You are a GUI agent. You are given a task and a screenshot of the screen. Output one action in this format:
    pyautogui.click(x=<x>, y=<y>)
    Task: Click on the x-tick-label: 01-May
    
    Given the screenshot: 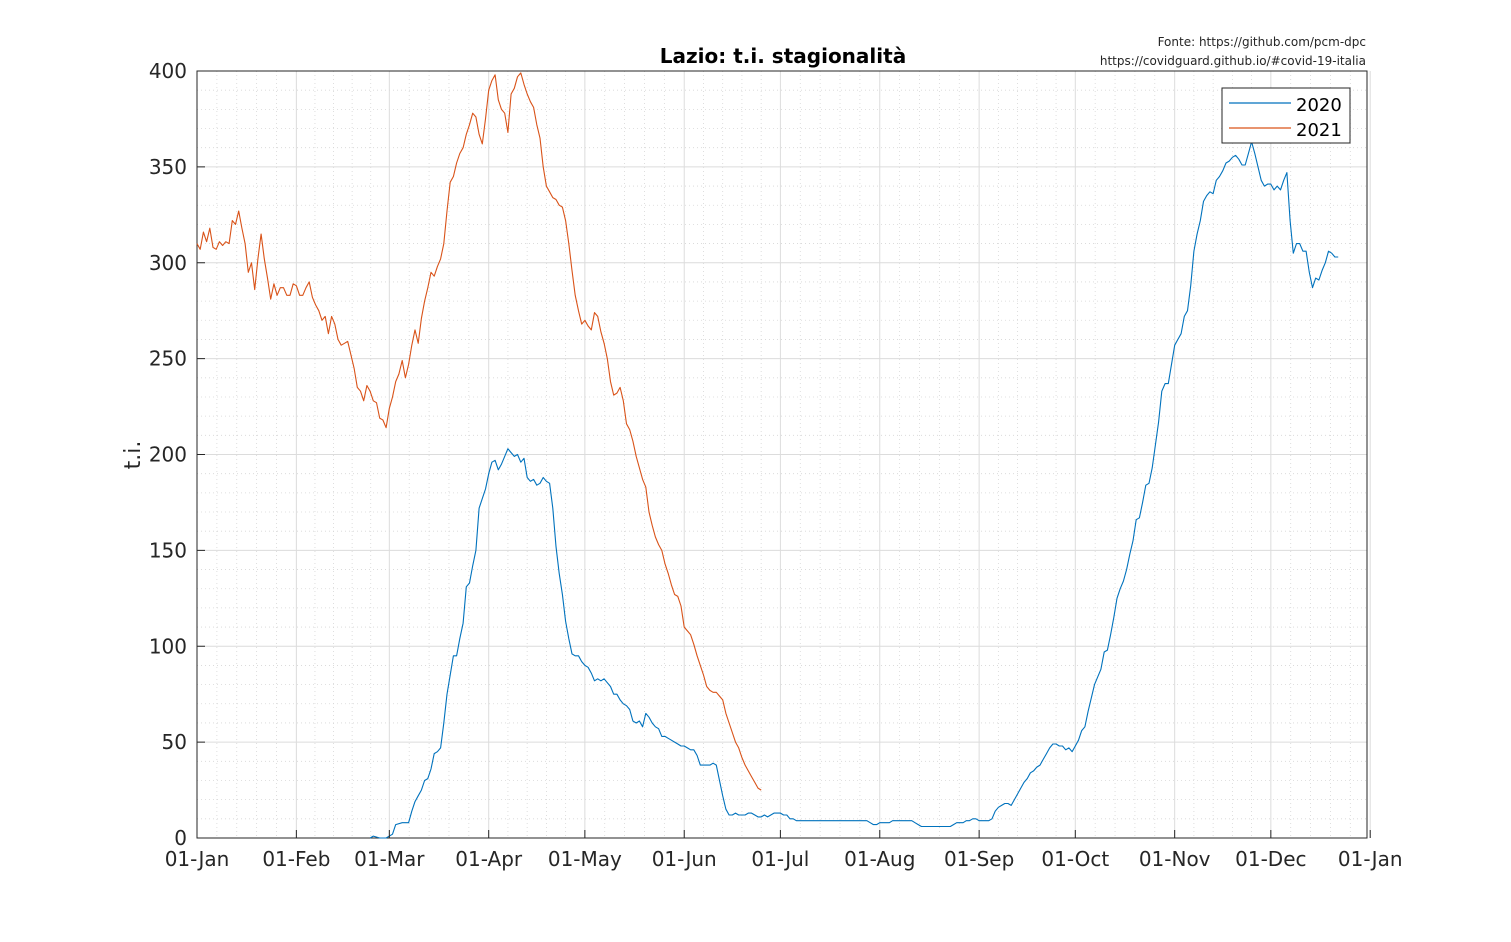 What is the action you would take?
    pyautogui.click(x=585, y=859)
    